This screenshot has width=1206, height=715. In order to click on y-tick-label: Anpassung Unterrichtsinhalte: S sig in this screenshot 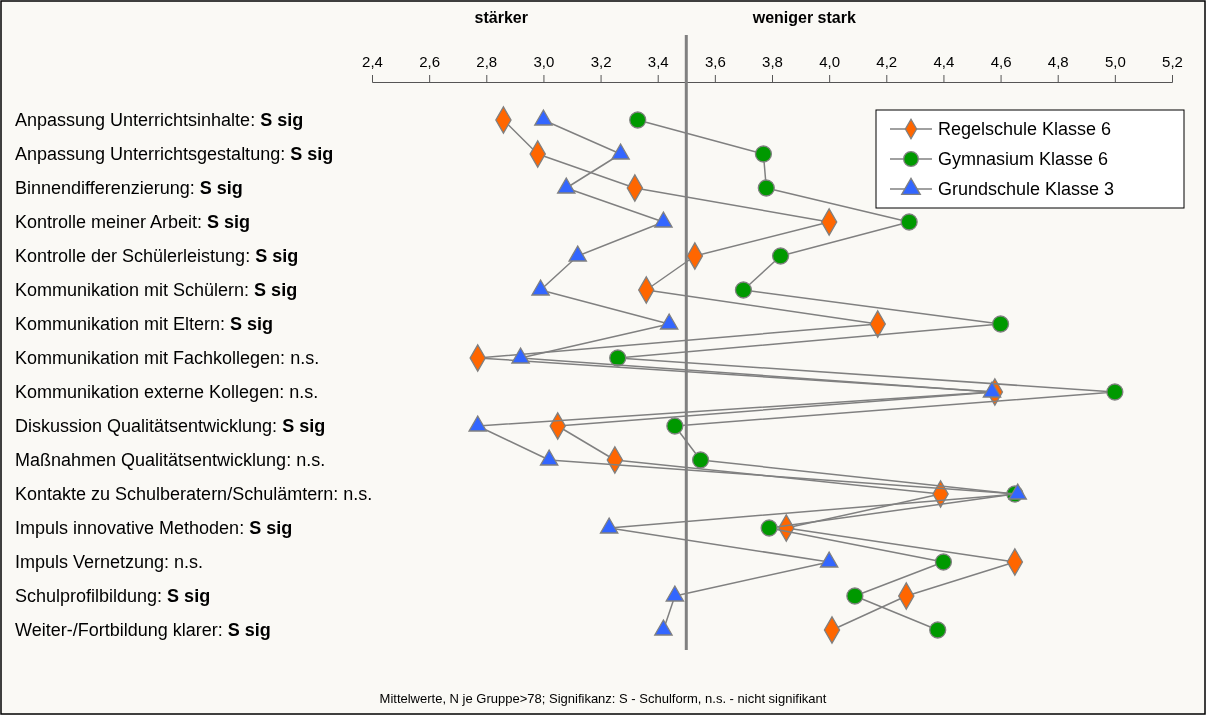, I will do `click(159, 120)`.